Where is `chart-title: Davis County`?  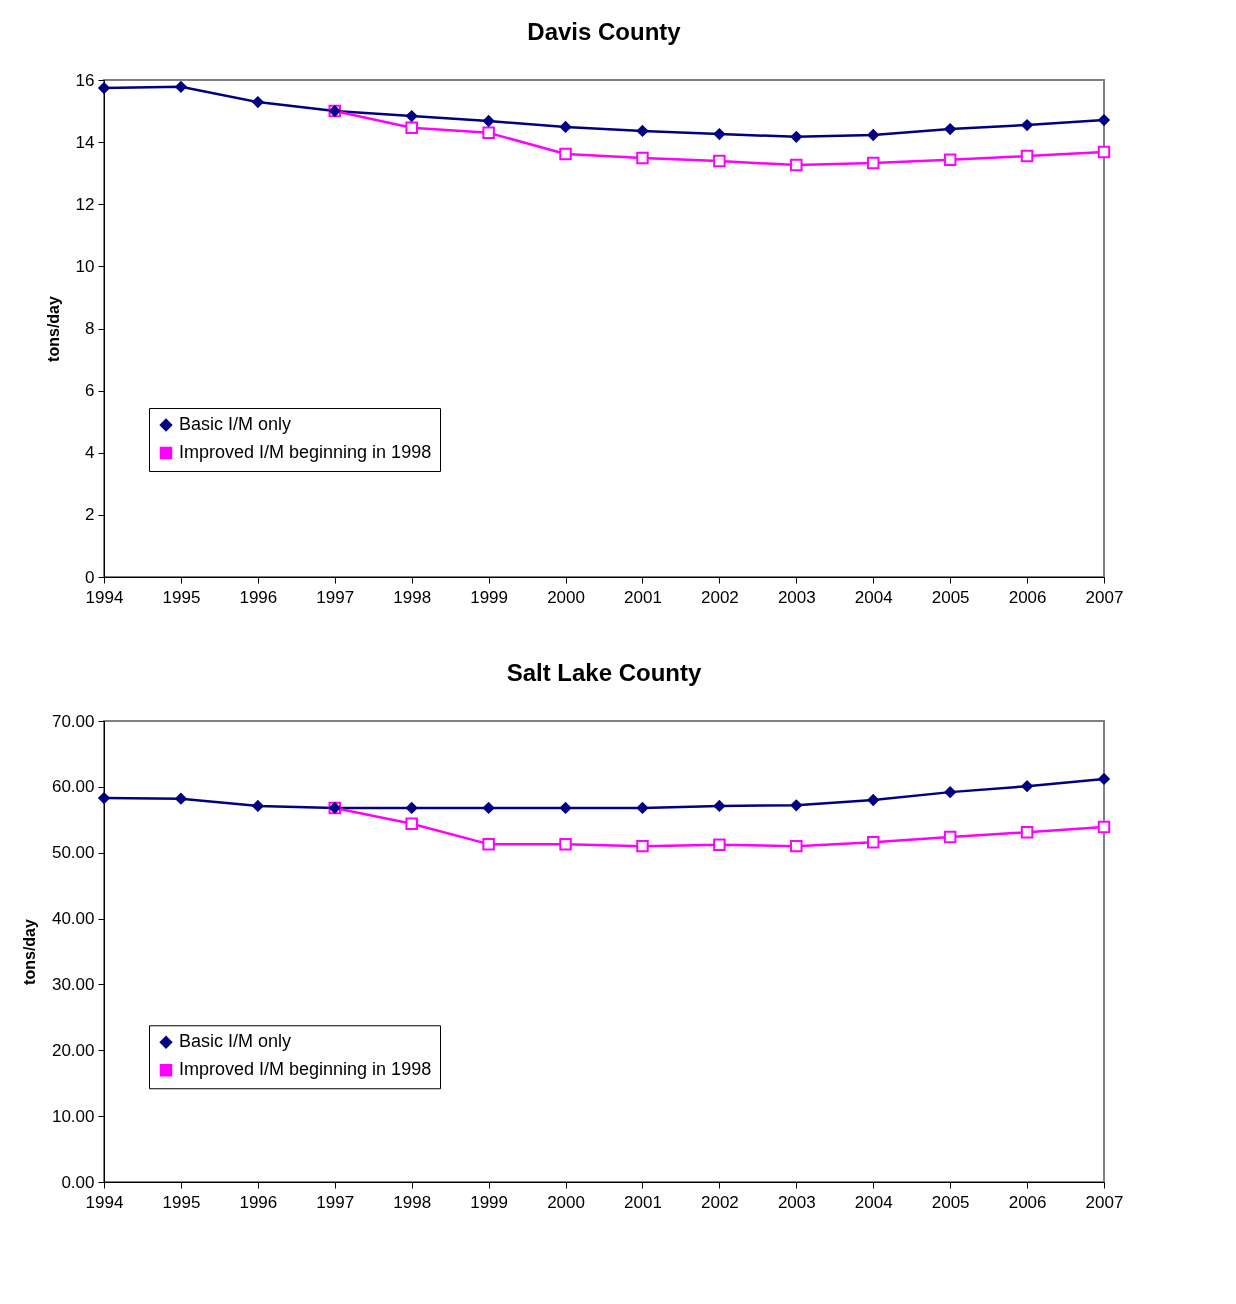
chart-title: Davis County is located at coordinates (604, 31).